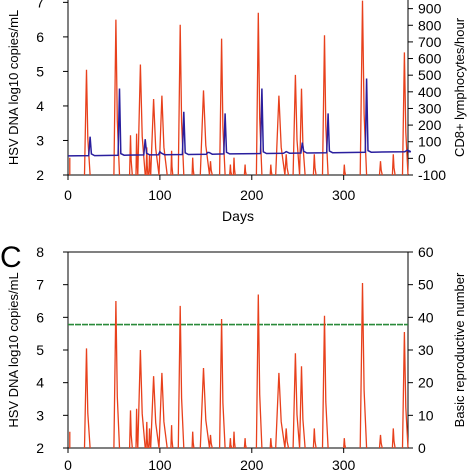 The image size is (474, 474). Describe the element at coordinates (426, 383) in the screenshot. I see `y-right-tick-label: 20` at that location.